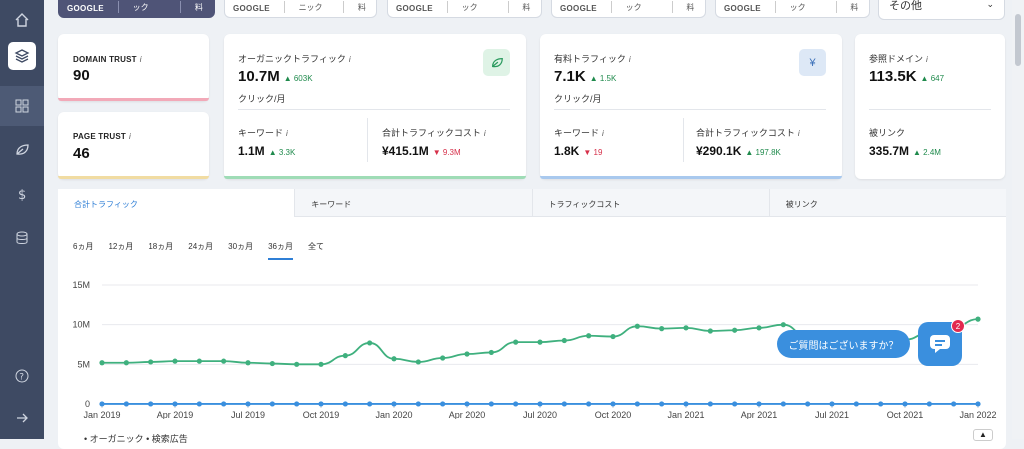  What do you see at coordinates (315, 246) in the screenshot?
I see `period-all: 全て` at bounding box center [315, 246].